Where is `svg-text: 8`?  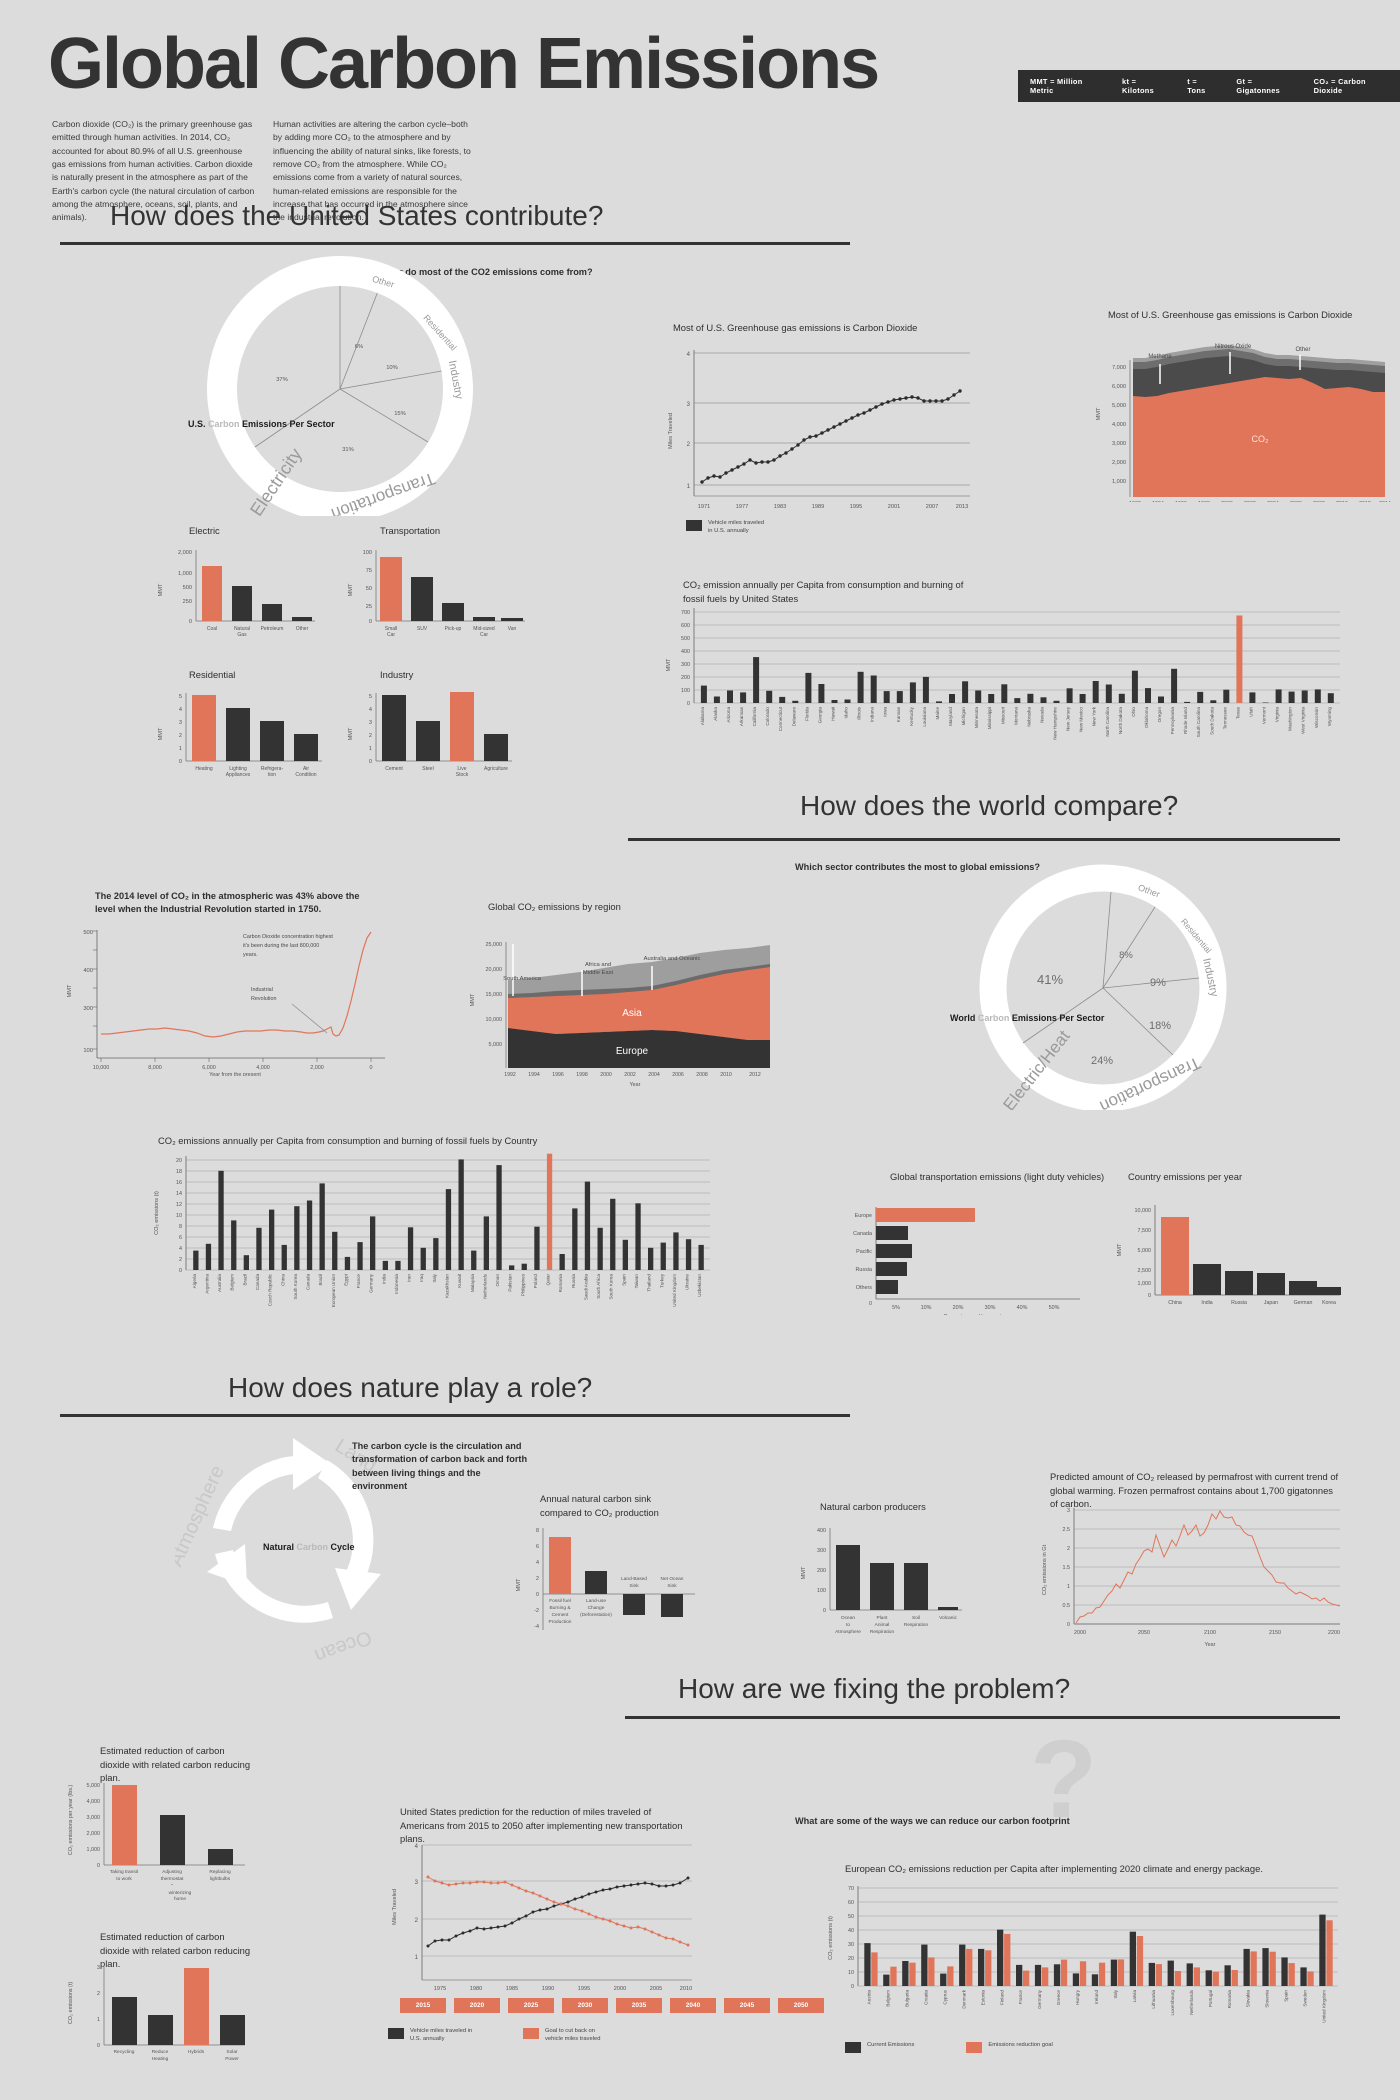
svg-text: 8 is located at coordinates (537, 1531).